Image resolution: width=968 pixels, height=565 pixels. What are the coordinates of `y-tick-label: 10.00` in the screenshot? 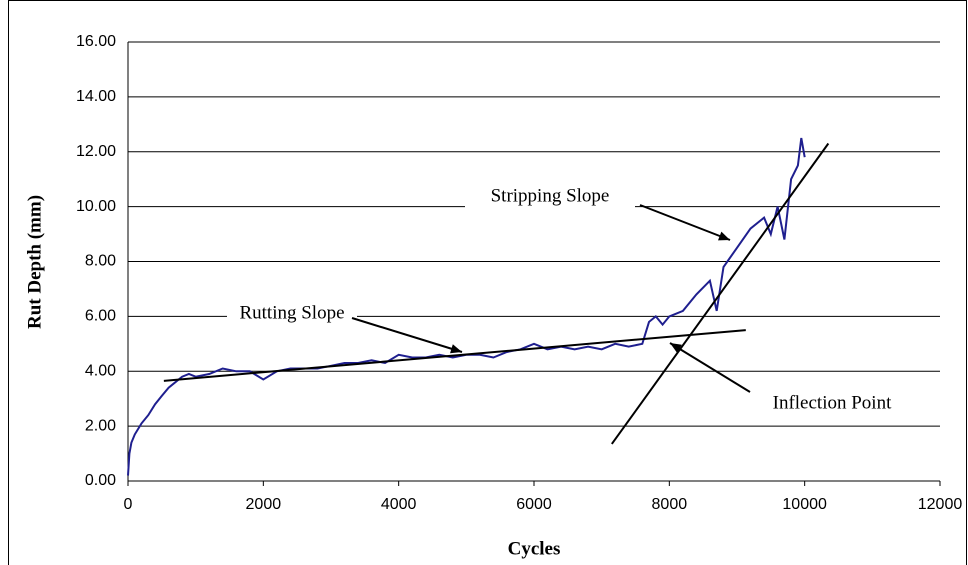 It's located at (96, 206).